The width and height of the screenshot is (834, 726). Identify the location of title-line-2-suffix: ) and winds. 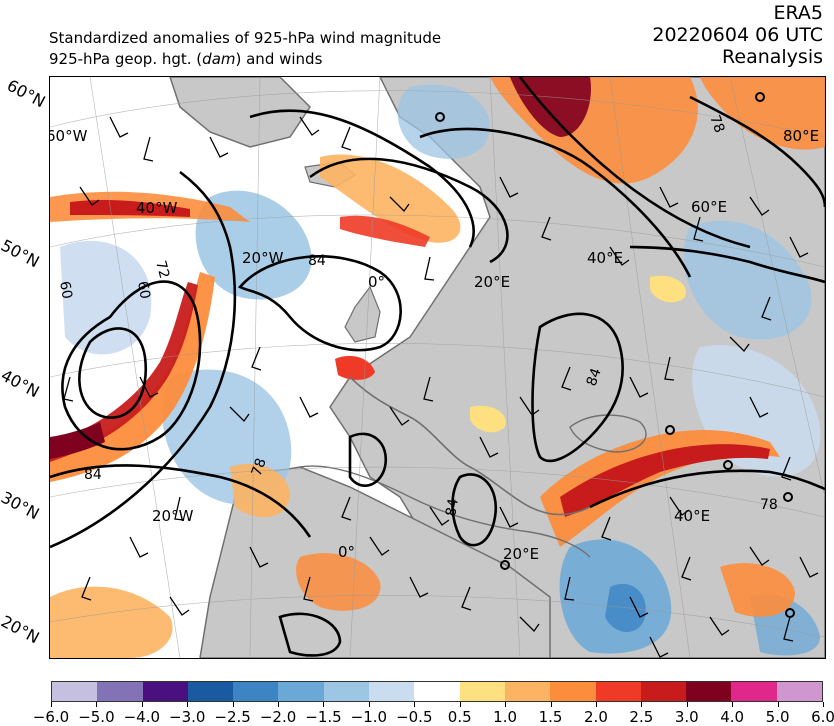
(279, 59).